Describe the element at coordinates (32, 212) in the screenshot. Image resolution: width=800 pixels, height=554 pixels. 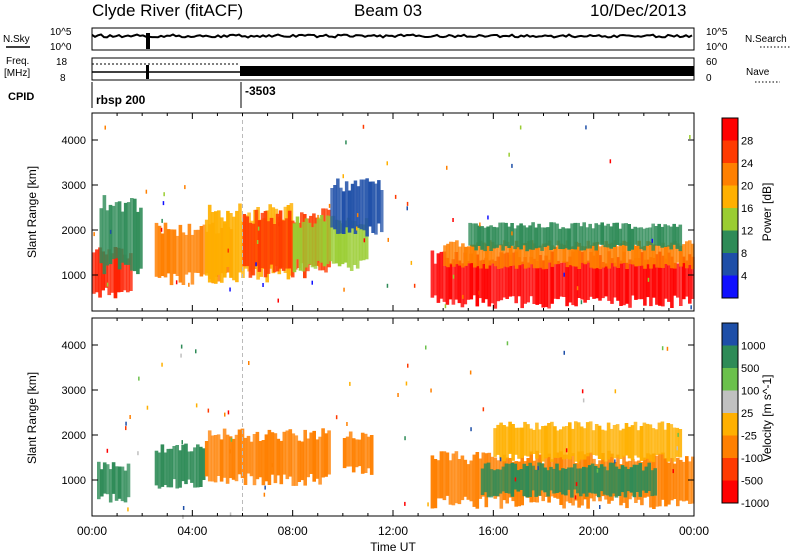
I see `power-ylabel: Slant Range [km]` at that location.